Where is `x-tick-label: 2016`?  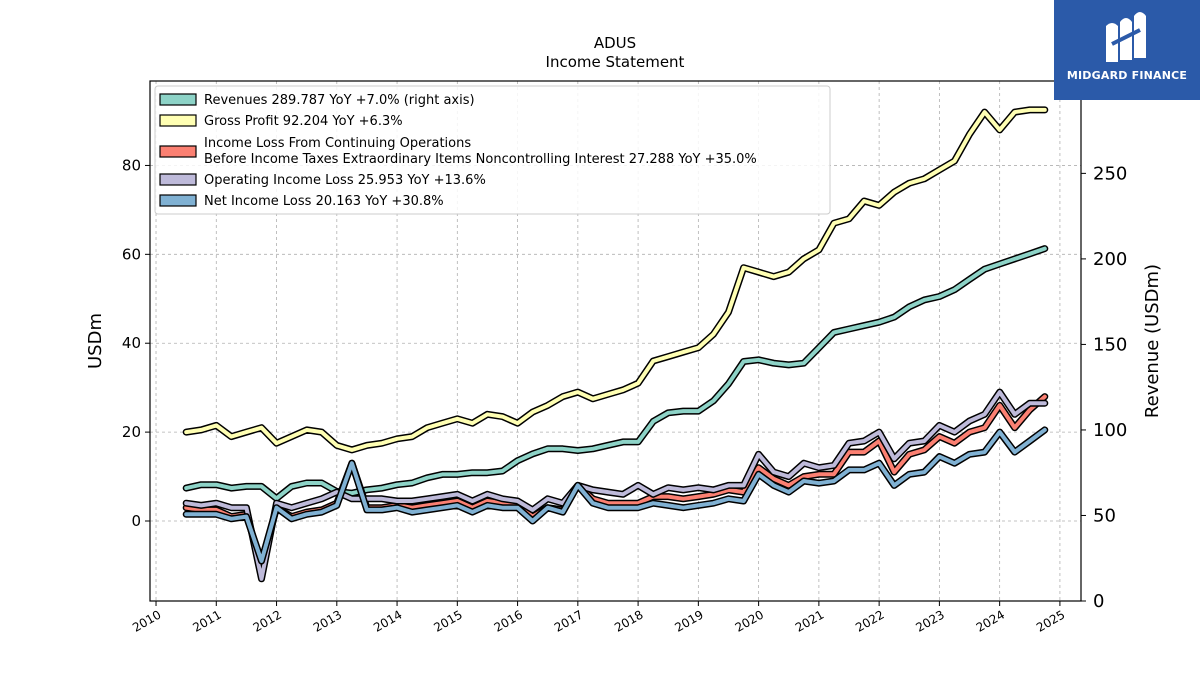 x-tick-label: 2016 is located at coordinates (508, 620).